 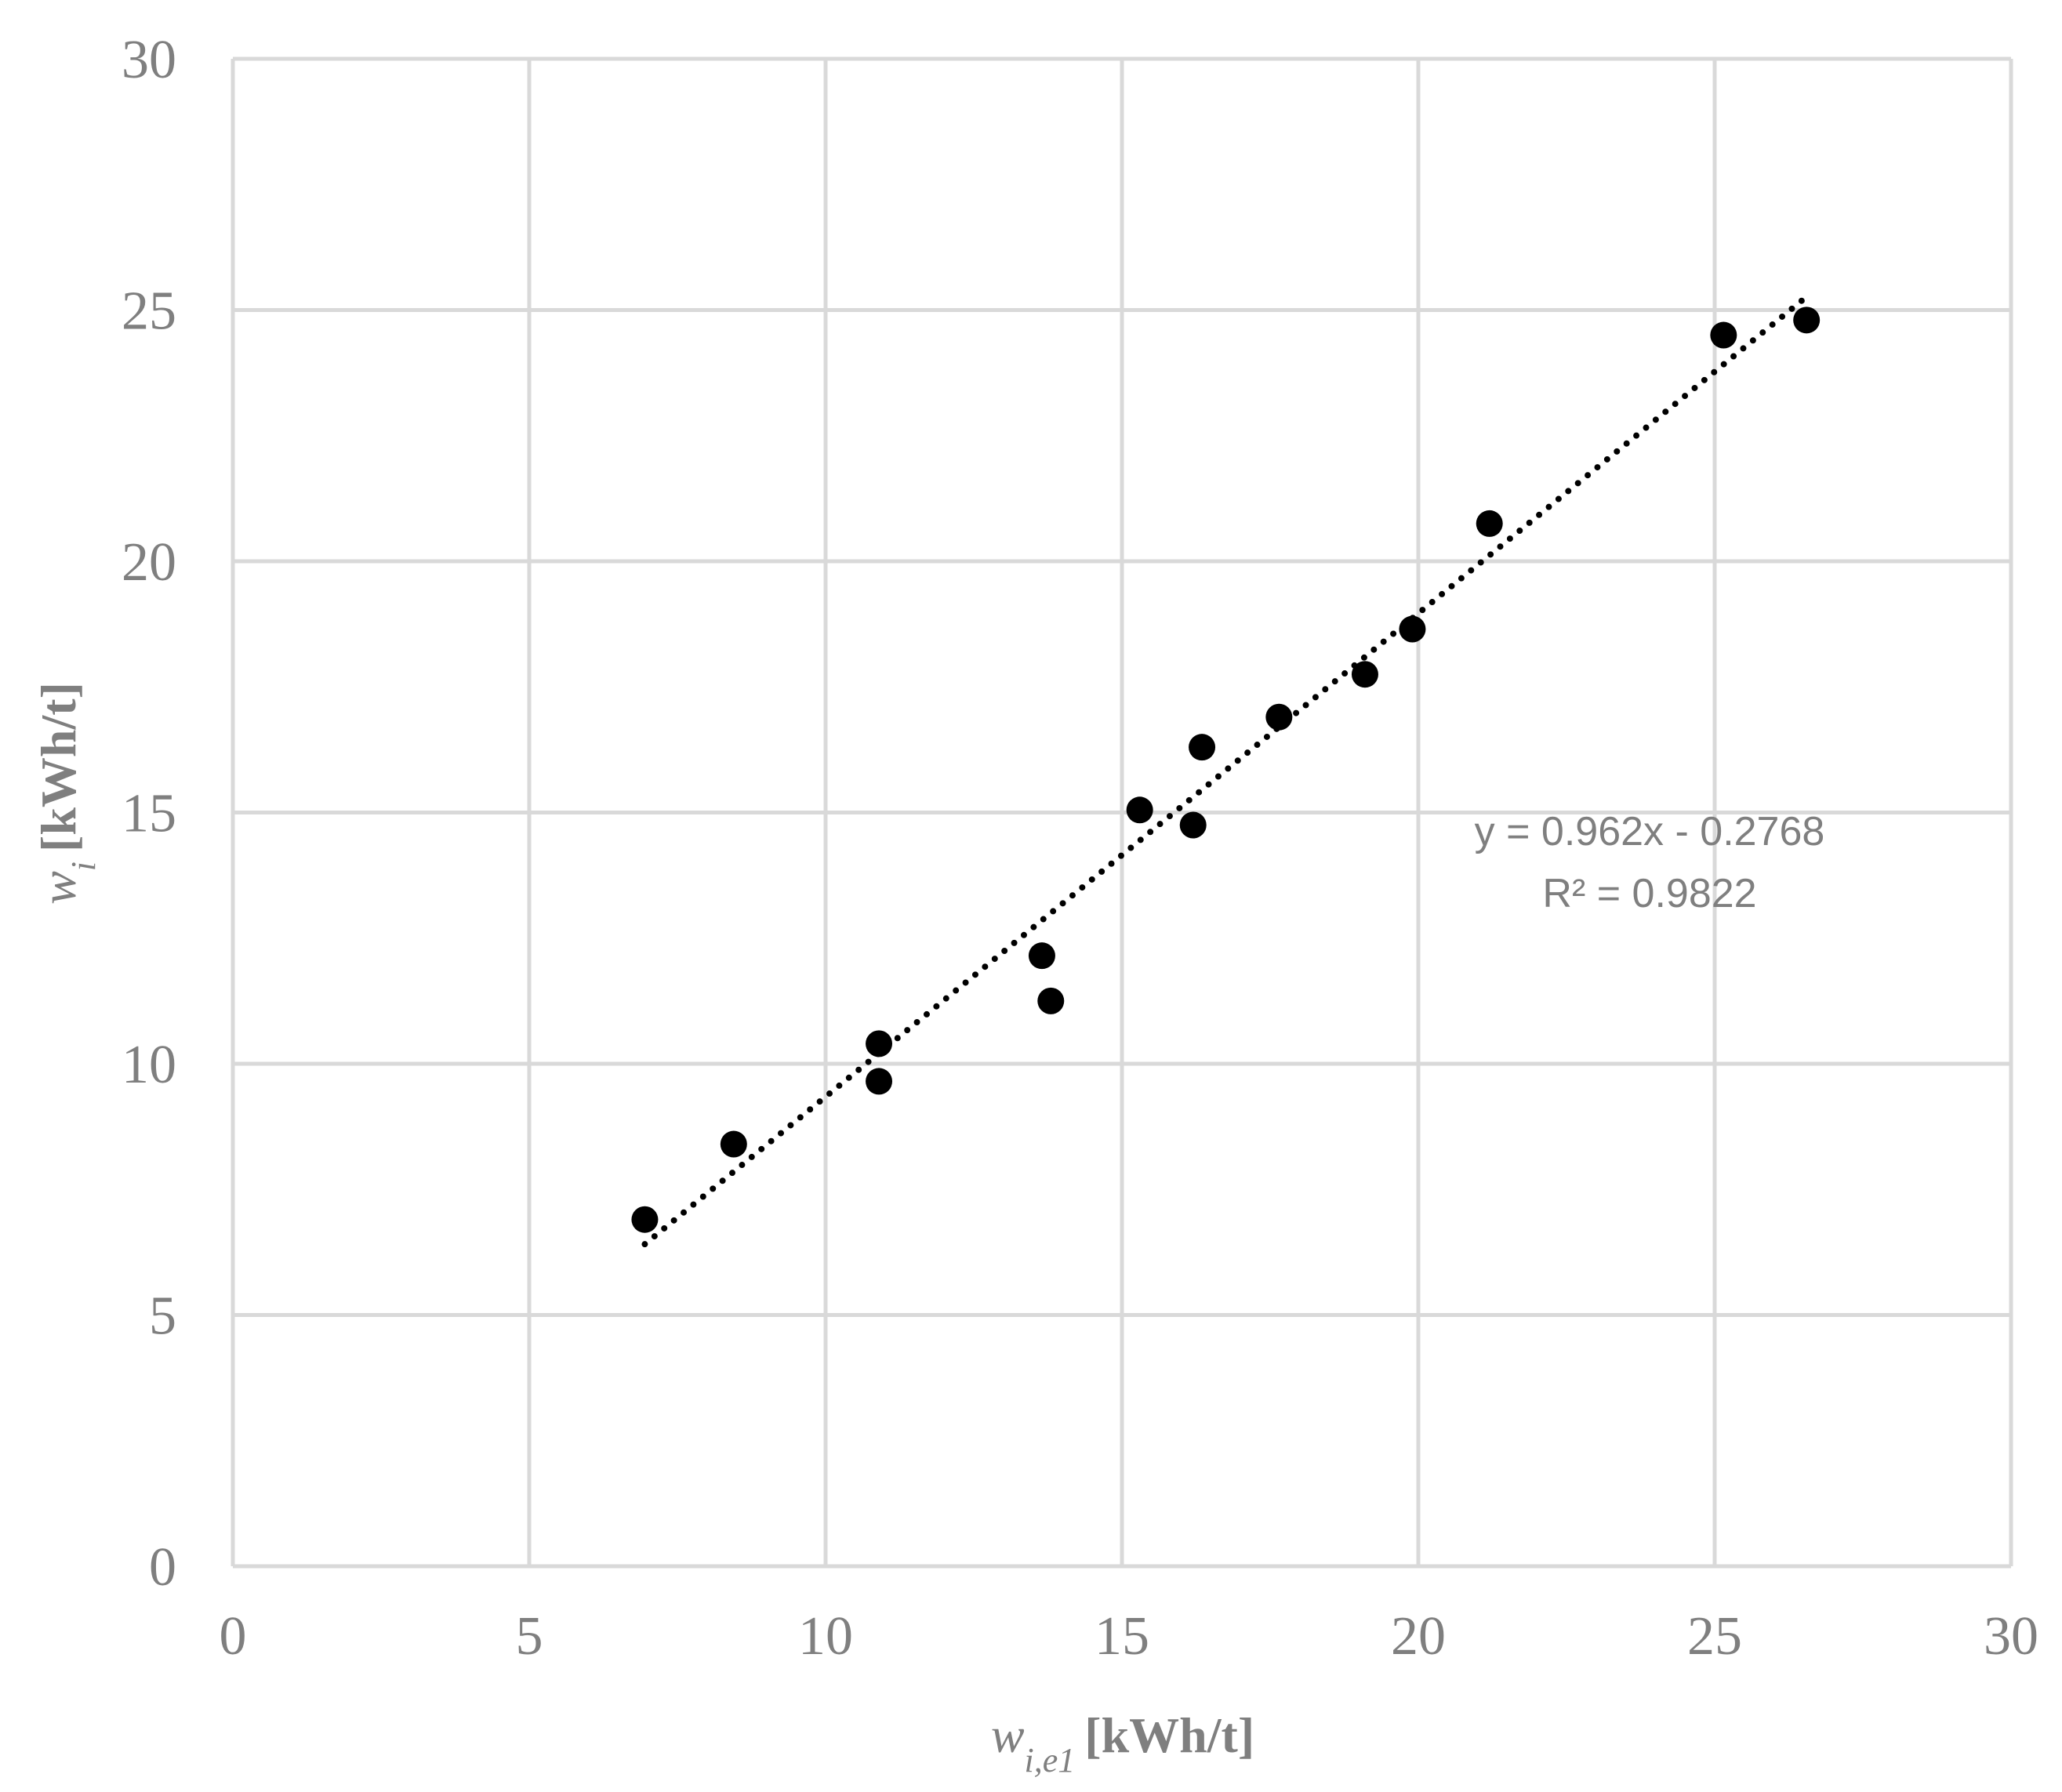 I want to click on y-tick-label: 0, so click(x=162, y=1567).